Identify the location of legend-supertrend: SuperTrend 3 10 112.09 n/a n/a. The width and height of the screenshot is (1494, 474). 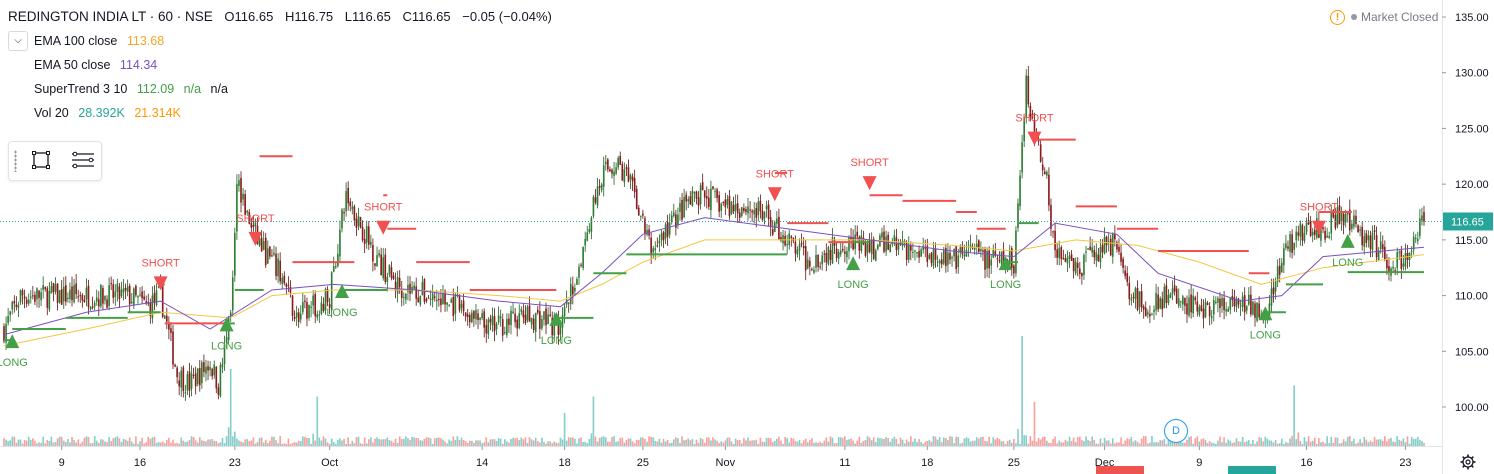
(118, 89).